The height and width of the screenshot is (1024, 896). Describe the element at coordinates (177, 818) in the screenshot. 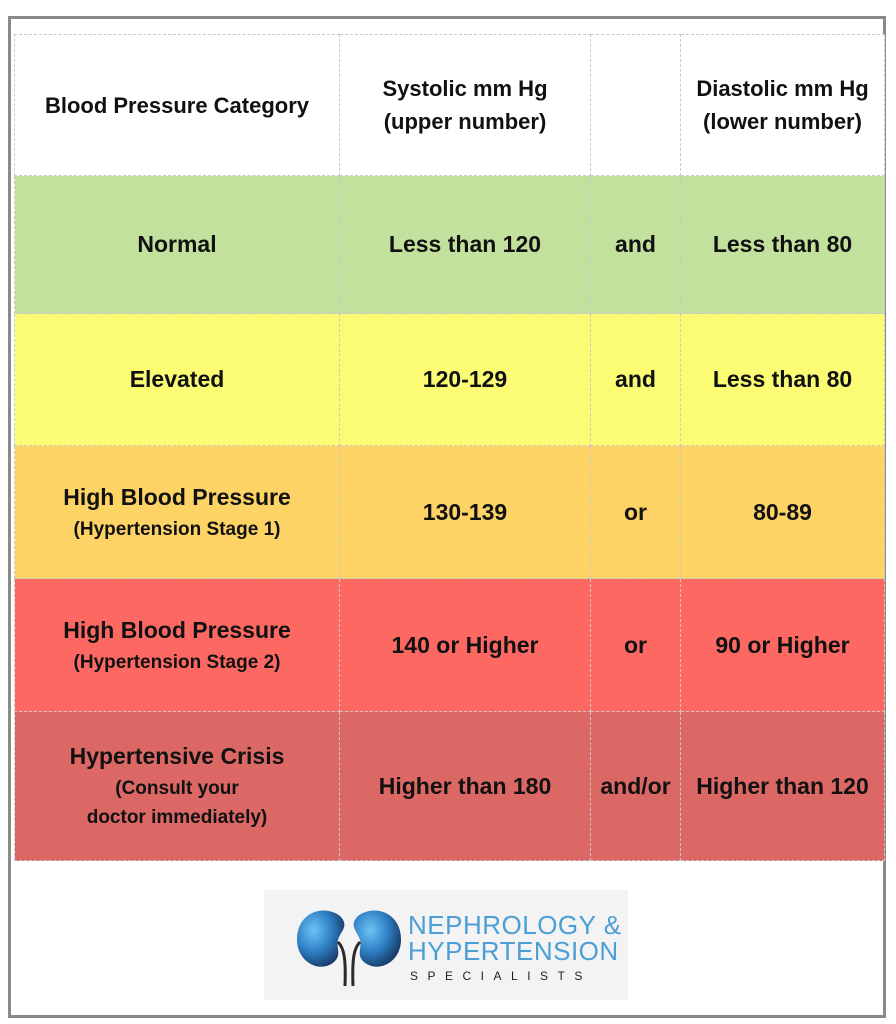

I see `category-subtitle-2: doctor immediately)` at that location.